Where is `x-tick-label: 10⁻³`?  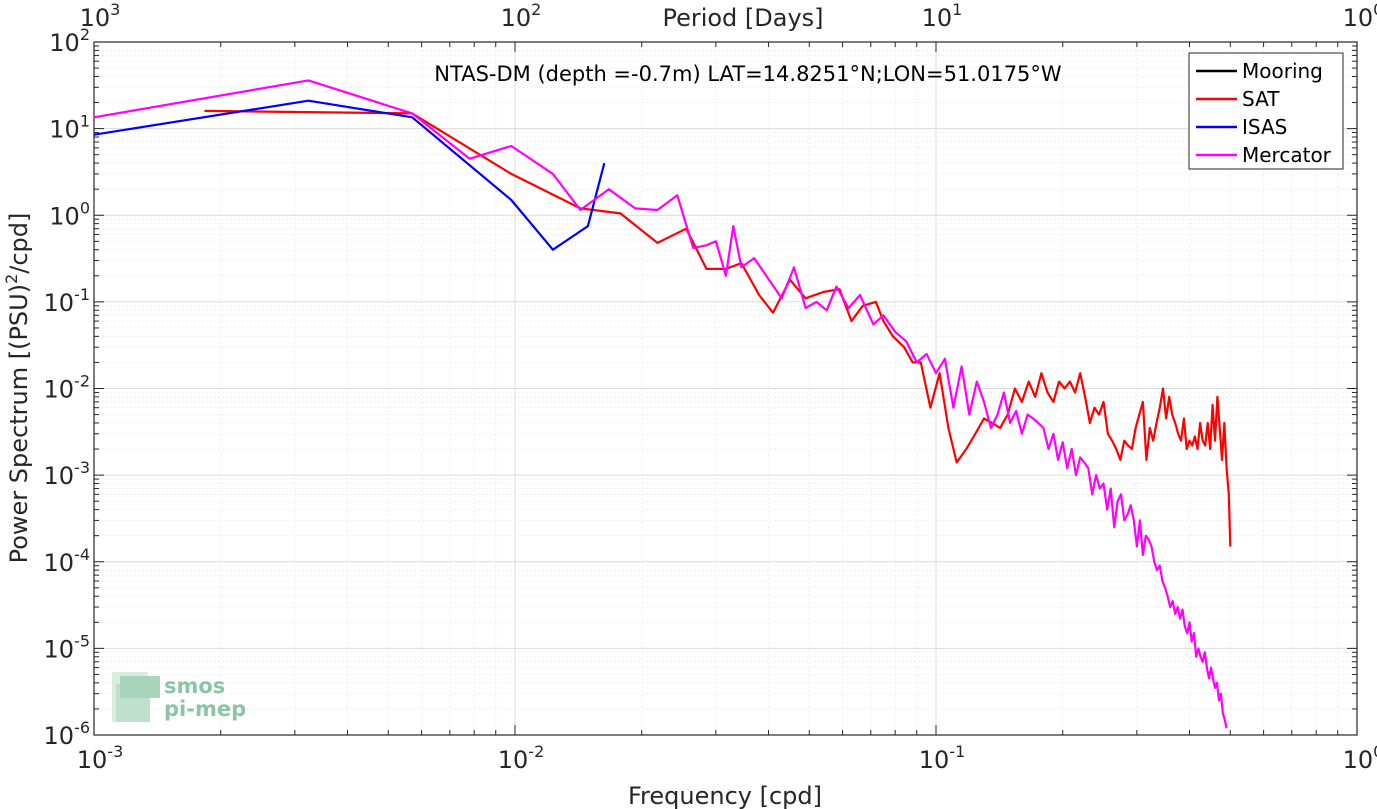
x-tick-label: 10⁻³ is located at coordinates (100, 758).